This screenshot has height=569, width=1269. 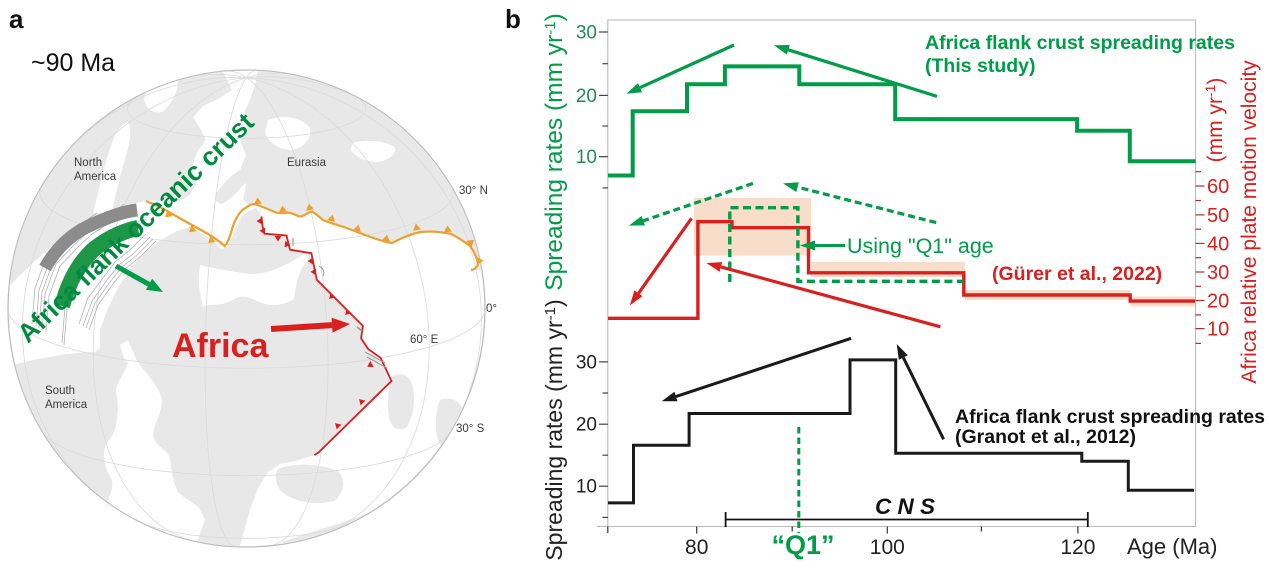 What do you see at coordinates (73, 63) in the screenshot?
I see `svg-text: ~90 Ma` at bounding box center [73, 63].